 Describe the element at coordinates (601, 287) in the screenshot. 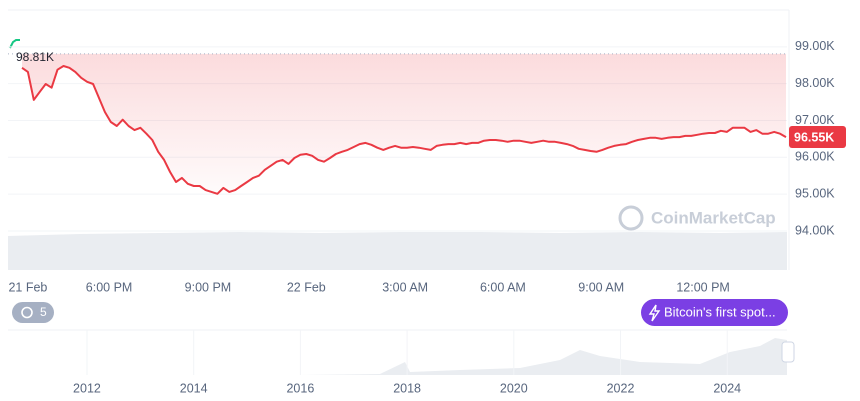

I see `x-tick-label: 9:00 AM` at that location.